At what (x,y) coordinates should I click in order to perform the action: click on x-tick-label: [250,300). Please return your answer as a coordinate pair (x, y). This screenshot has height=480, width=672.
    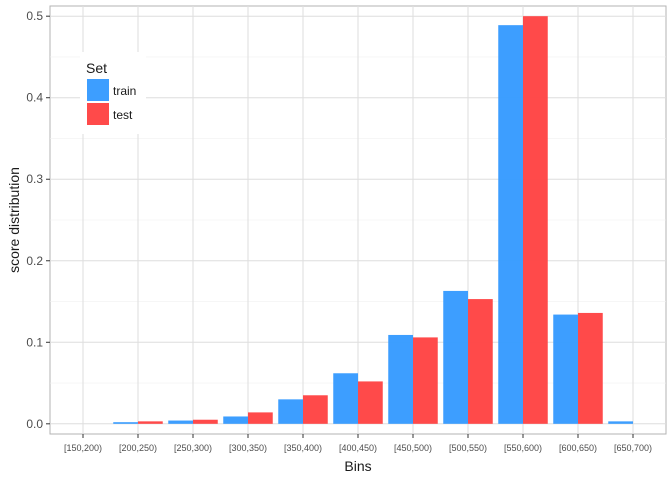
    Looking at the image, I should click on (193, 448).